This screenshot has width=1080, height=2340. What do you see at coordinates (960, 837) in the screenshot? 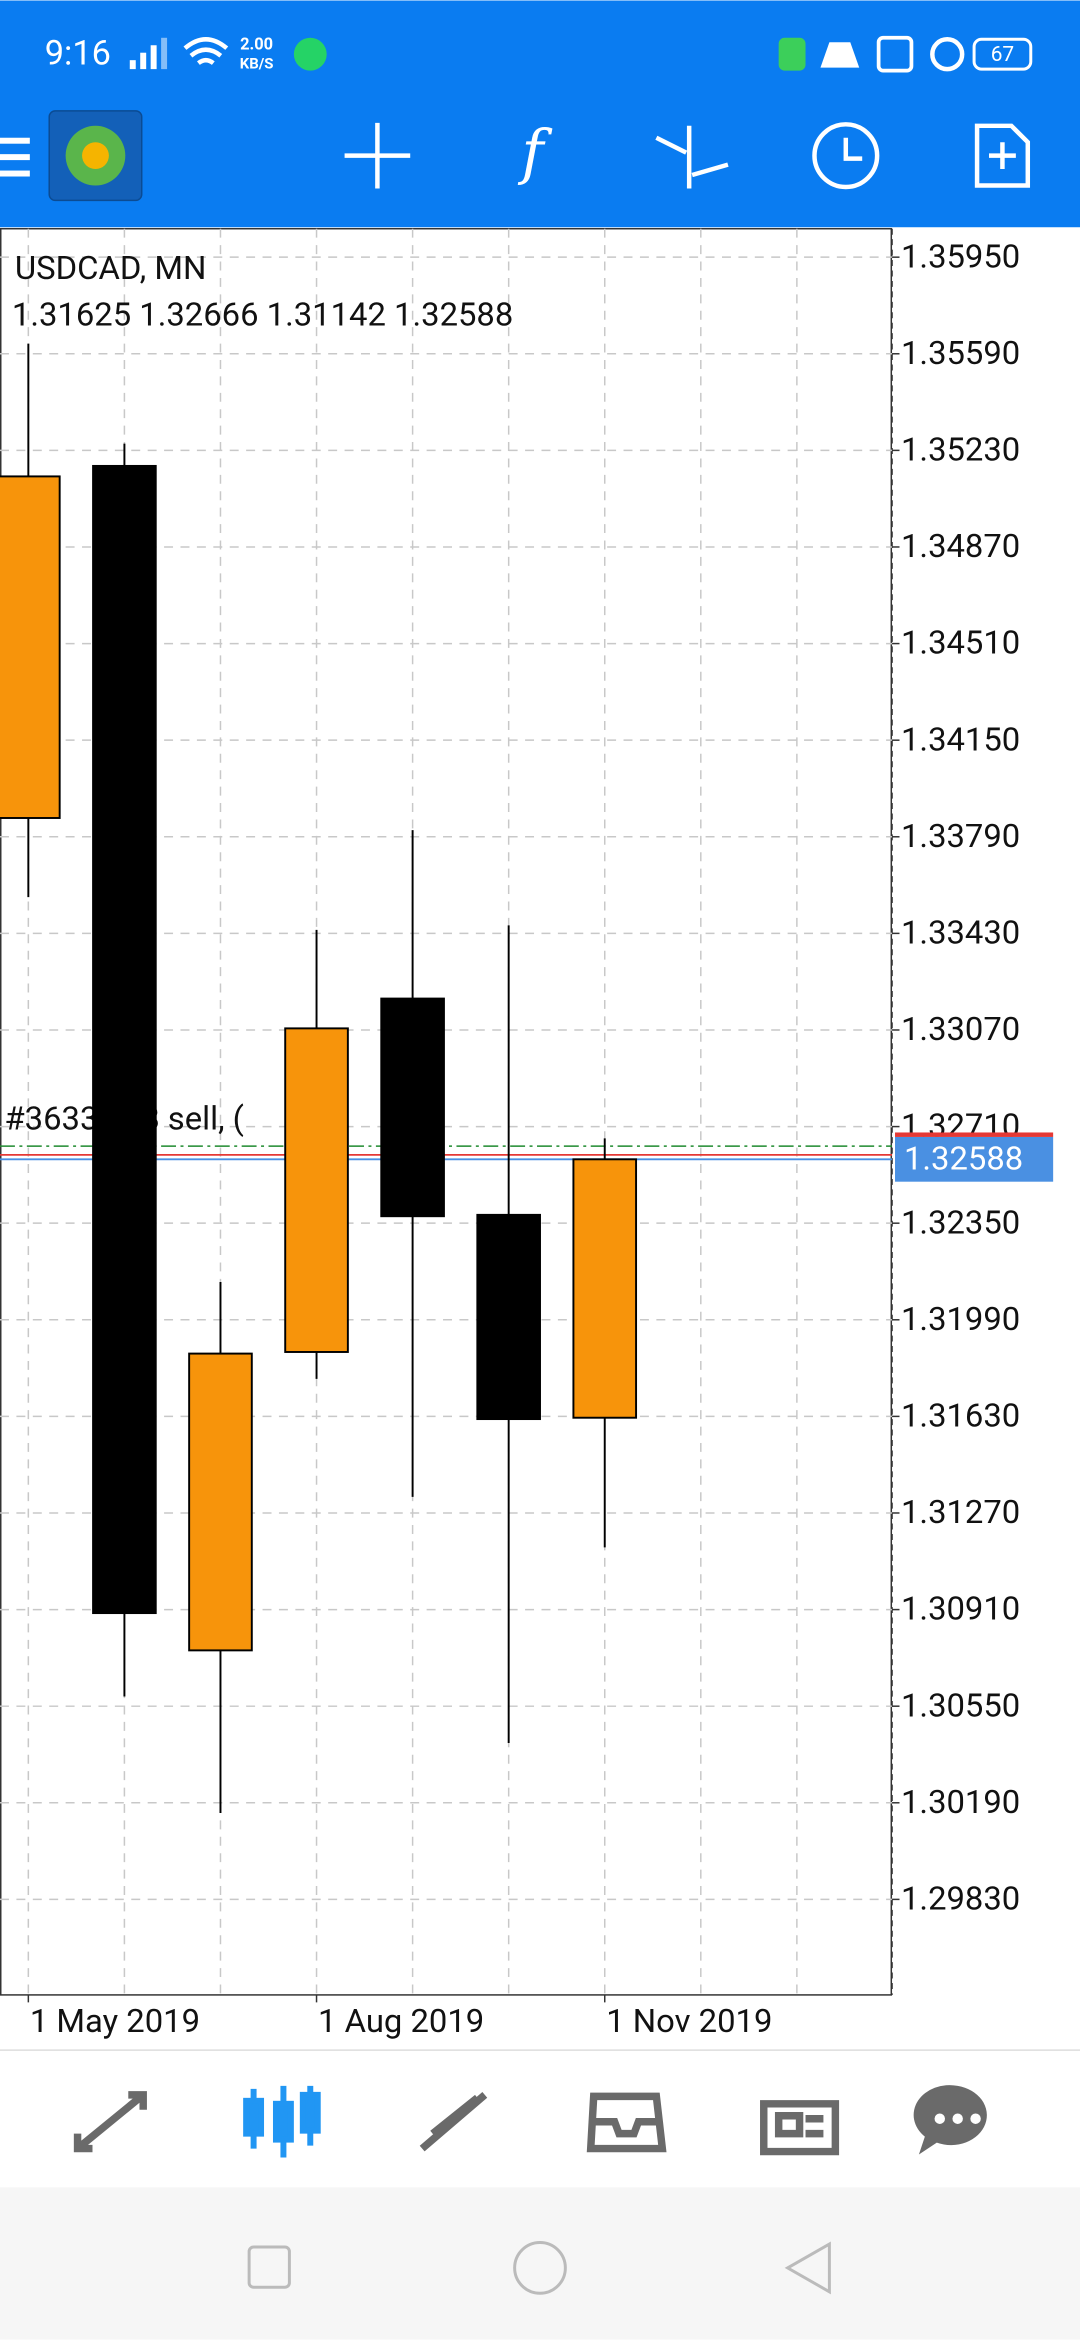
I see `y-tick-label: 1.33790` at bounding box center [960, 837].